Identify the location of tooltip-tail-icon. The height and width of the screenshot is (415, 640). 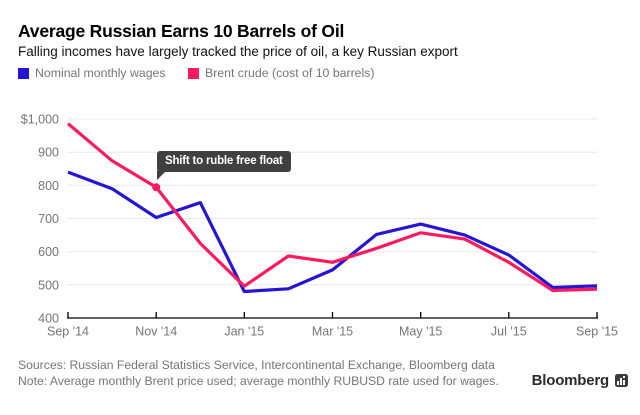
(161, 175).